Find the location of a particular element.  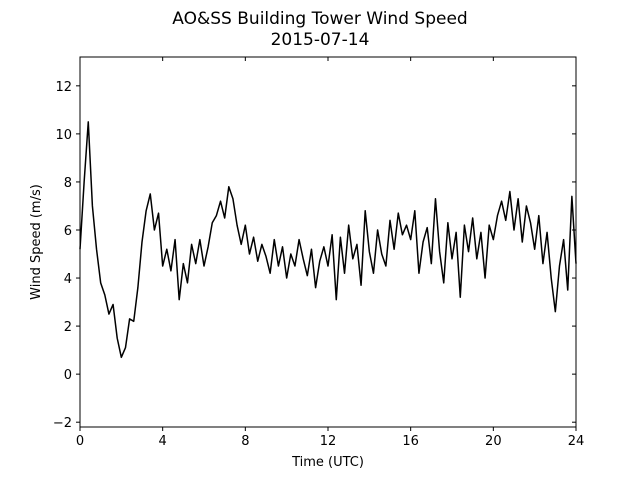

y-tick-label: 0 is located at coordinates (68, 375).